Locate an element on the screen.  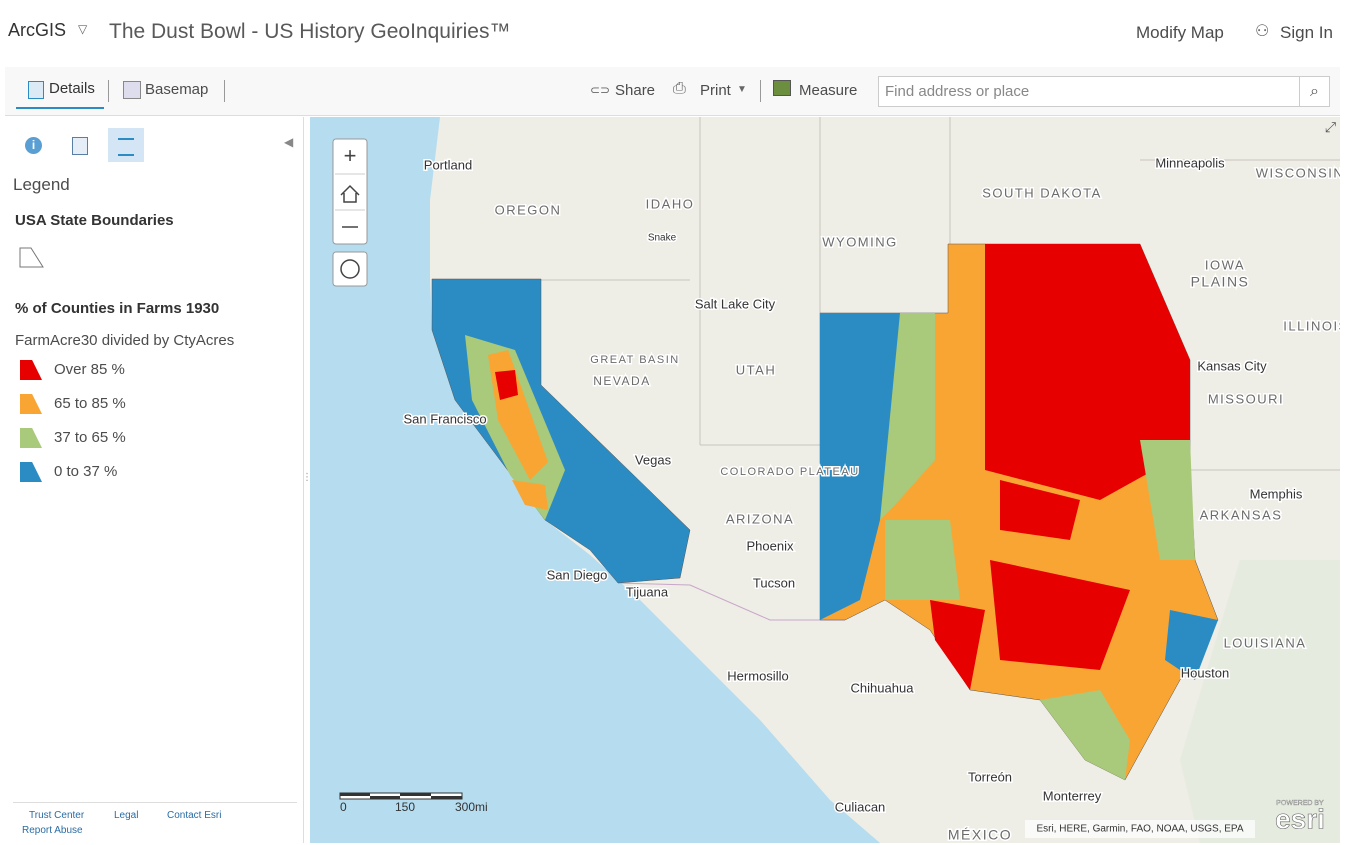
map-label: Tucson is located at coordinates (774, 582).